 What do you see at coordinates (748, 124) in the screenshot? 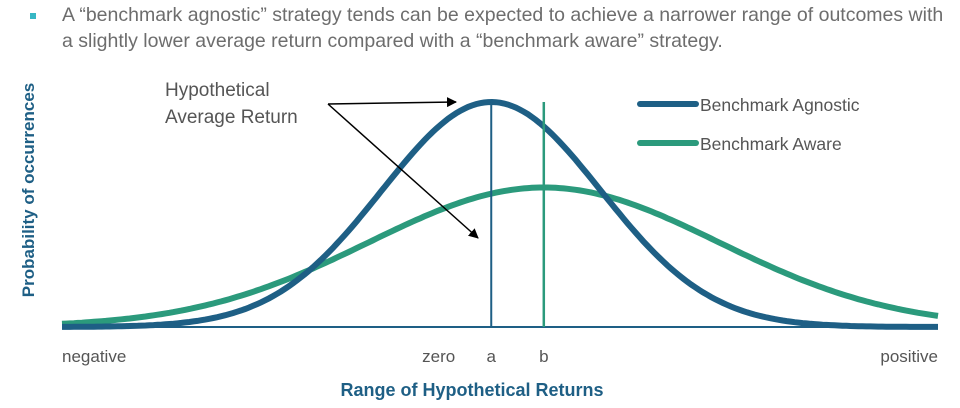
I see `legend: Benchmark Agnostic Benchmark Aware` at bounding box center [748, 124].